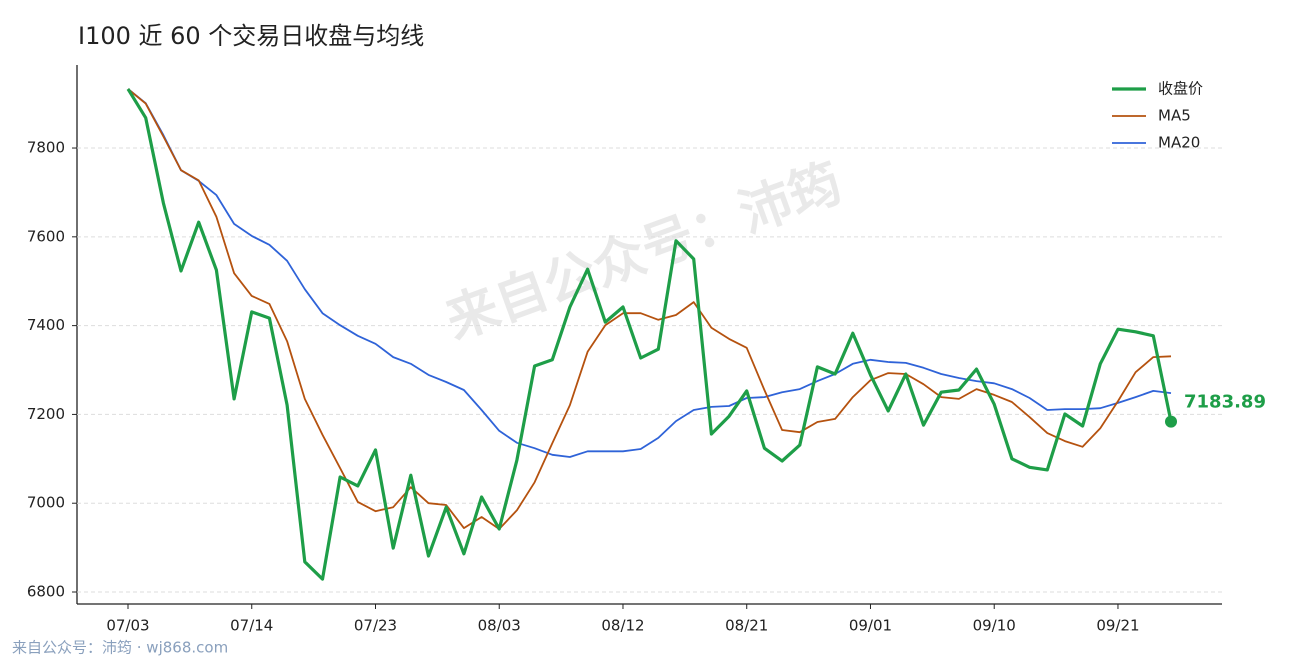 The width and height of the screenshot is (1290, 660). What do you see at coordinates (994, 626) in the screenshot?
I see `x-tick-label: 09/10` at bounding box center [994, 626].